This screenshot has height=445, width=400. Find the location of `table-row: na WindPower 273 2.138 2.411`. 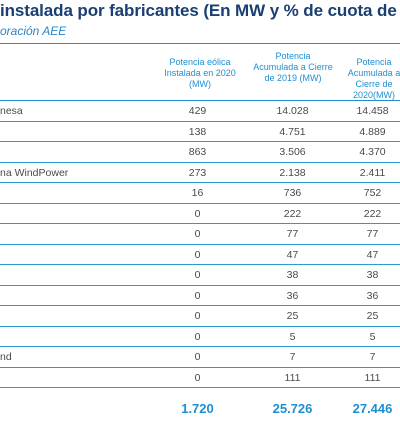

table-row: na WindPower 273 2.138 2.411 is located at coordinates (200, 173).